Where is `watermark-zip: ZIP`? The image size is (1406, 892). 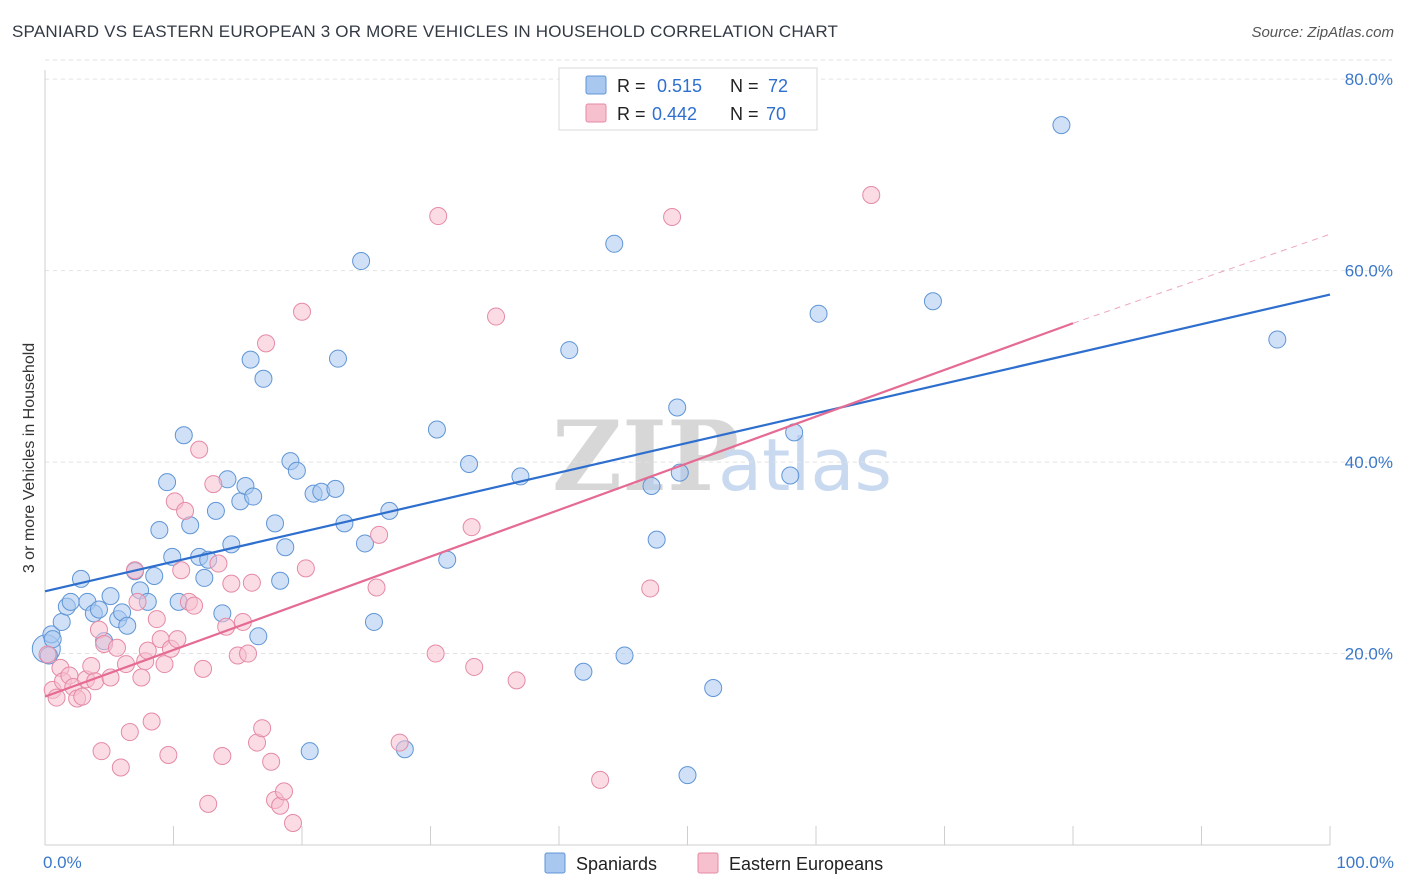 watermark-zip: ZIP is located at coordinates (645, 456).